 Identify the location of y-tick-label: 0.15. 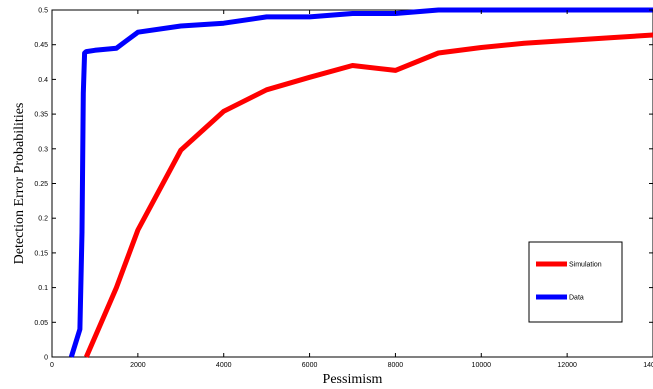
(41, 253).